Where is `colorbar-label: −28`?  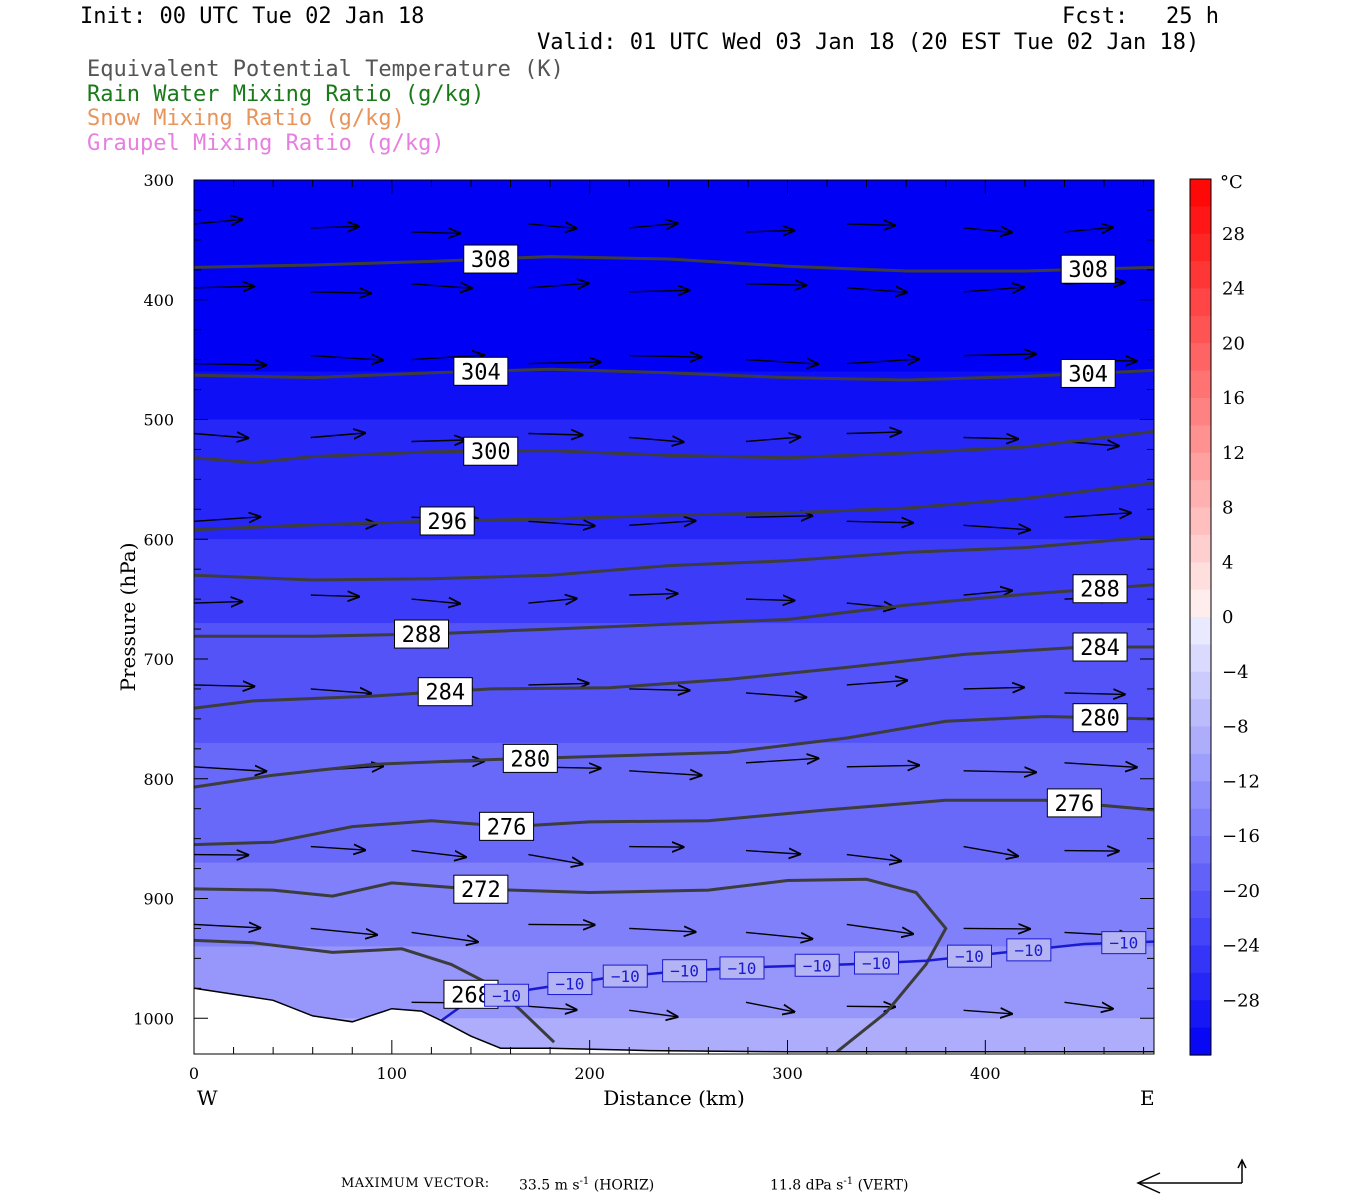 colorbar-label: −28 is located at coordinates (1241, 1000).